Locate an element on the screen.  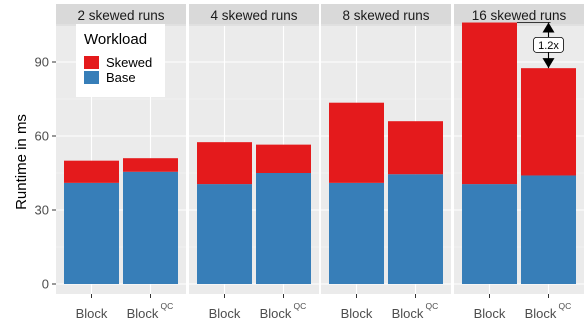
y-axis-label: Runtime in ms is located at coordinates (21, 162).